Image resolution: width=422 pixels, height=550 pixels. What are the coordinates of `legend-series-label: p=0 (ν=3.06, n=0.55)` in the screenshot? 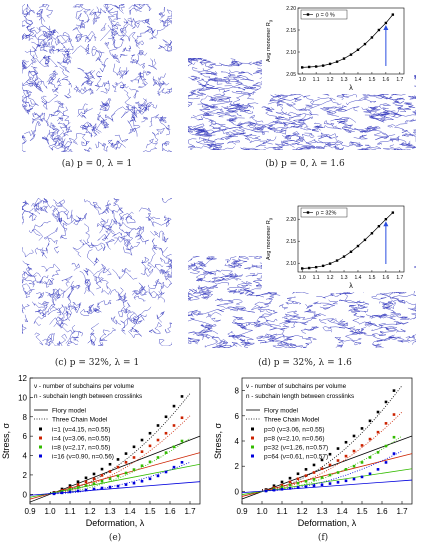 It's located at (294, 430).